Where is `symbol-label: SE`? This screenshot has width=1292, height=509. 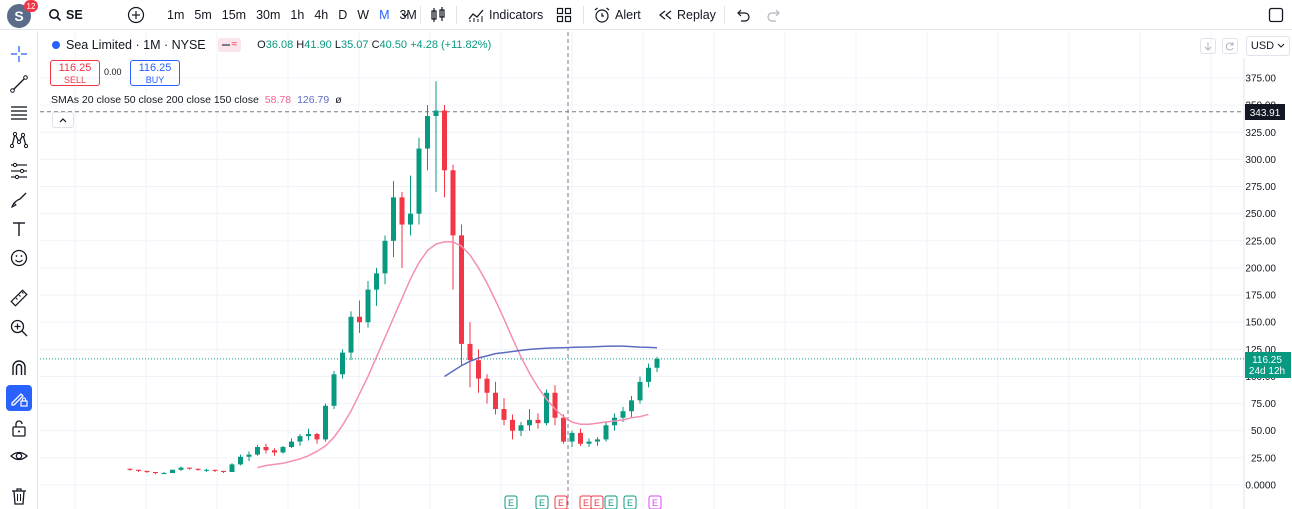 symbol-label: SE is located at coordinates (74, 14).